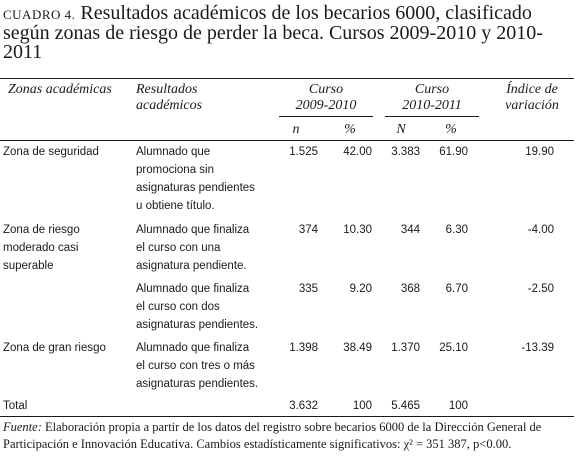  Describe the element at coordinates (456, 289) in the screenshot. I see `pct2-cell: 6.70` at that location.